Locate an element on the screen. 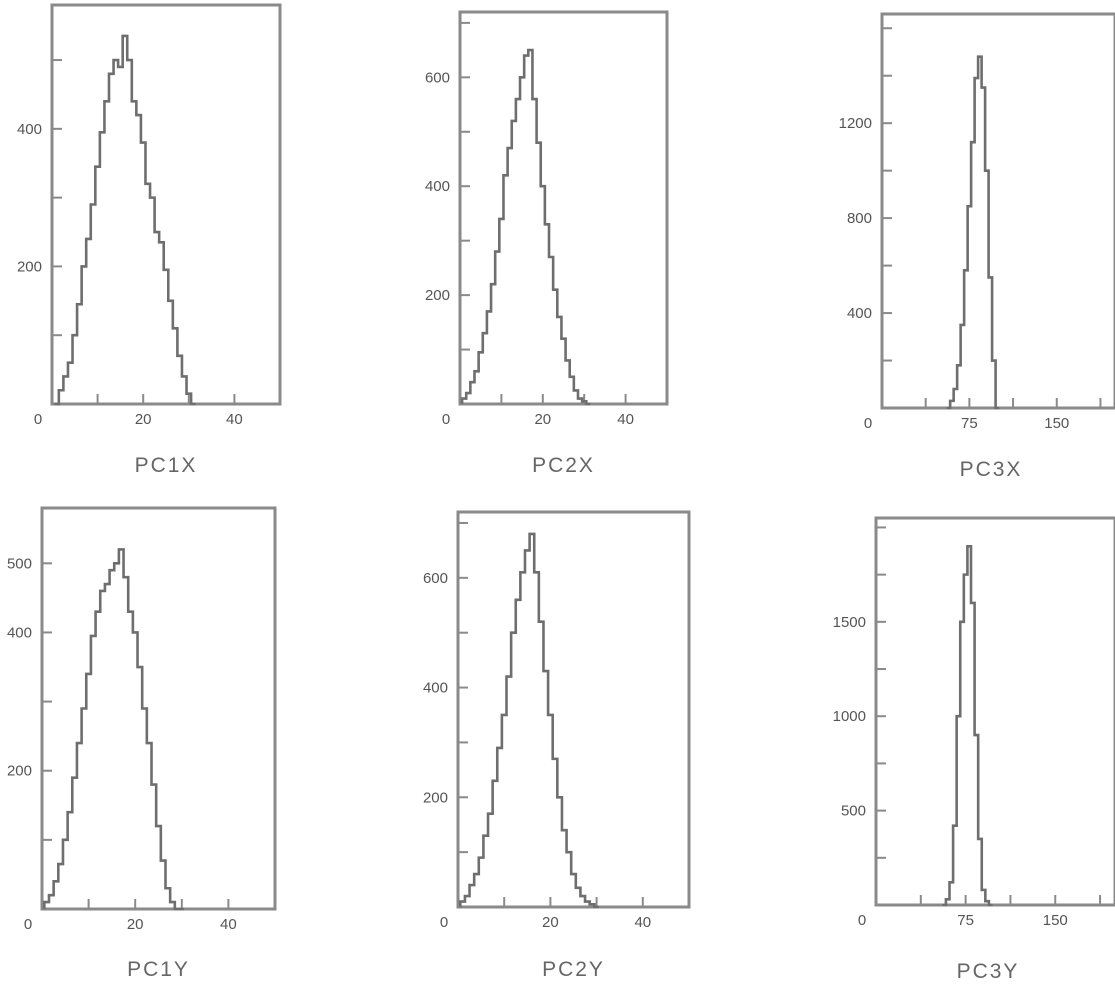 The image size is (1115, 988). y-tick-label: 1000 is located at coordinates (849, 716).